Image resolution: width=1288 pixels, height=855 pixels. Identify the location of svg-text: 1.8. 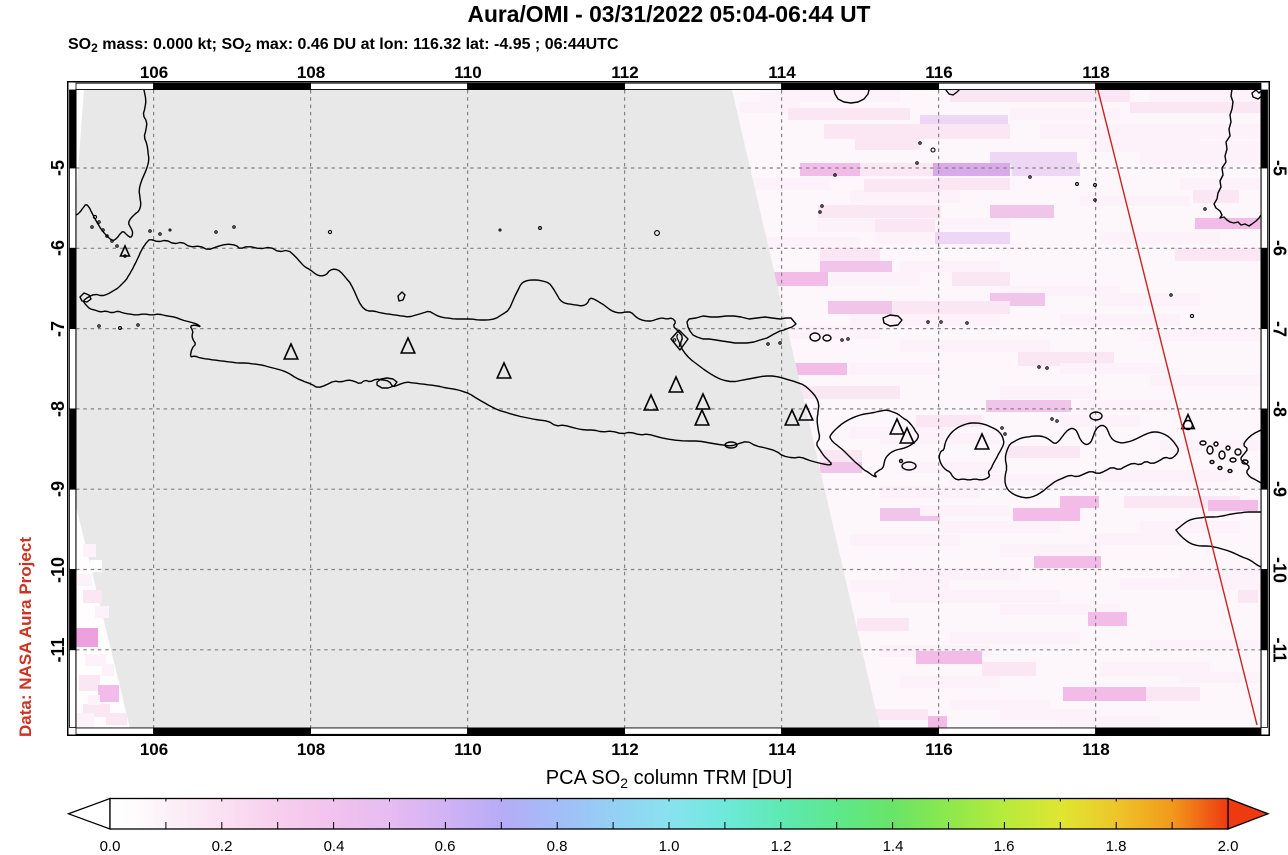
(1116, 846).